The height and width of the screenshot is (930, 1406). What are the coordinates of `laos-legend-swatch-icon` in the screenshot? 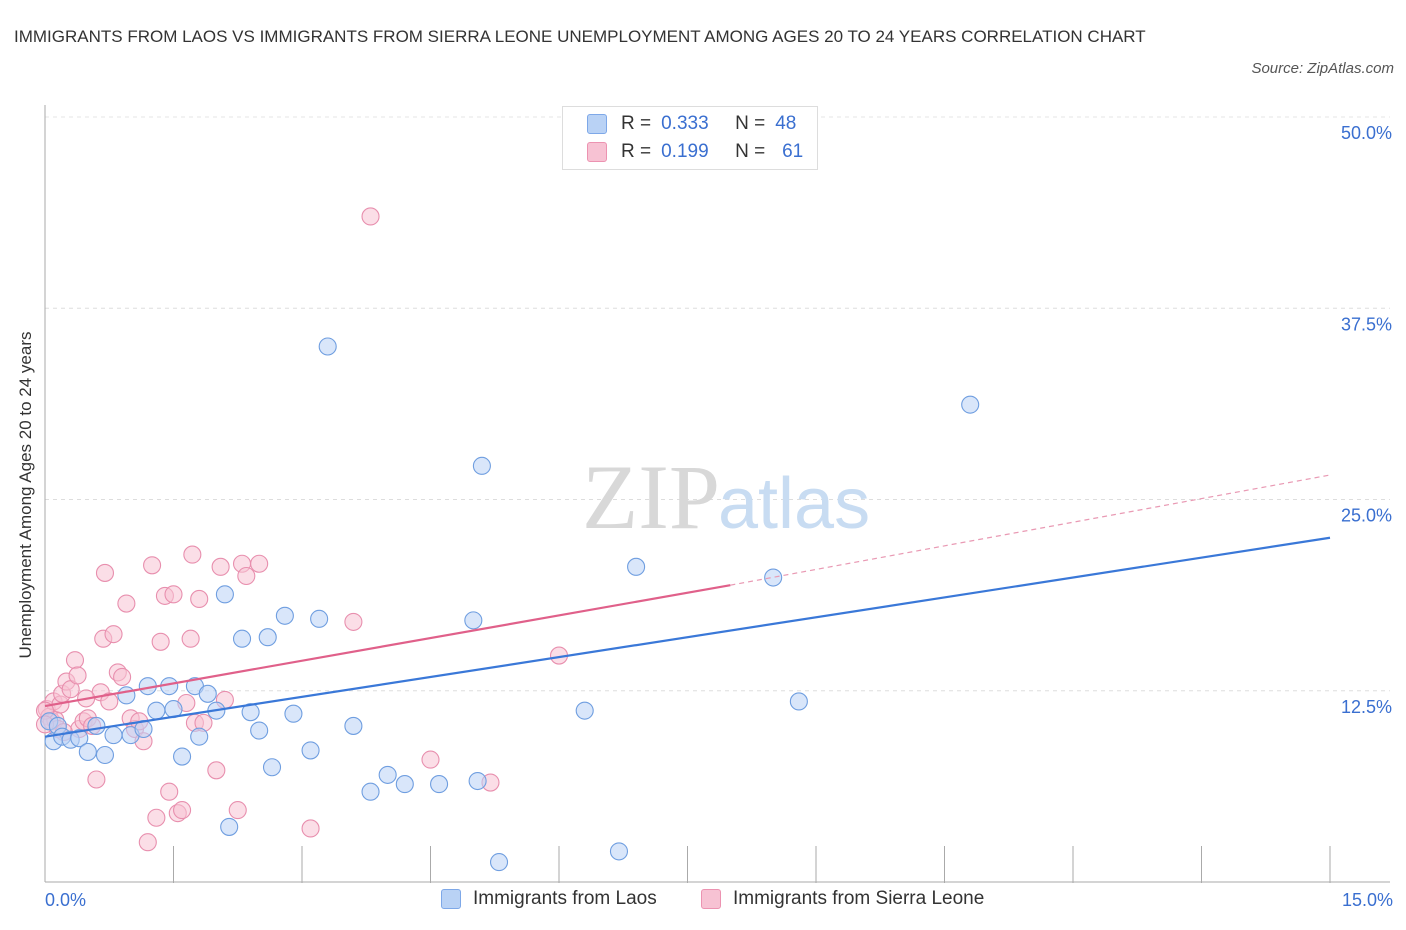 It's located at (451, 899).